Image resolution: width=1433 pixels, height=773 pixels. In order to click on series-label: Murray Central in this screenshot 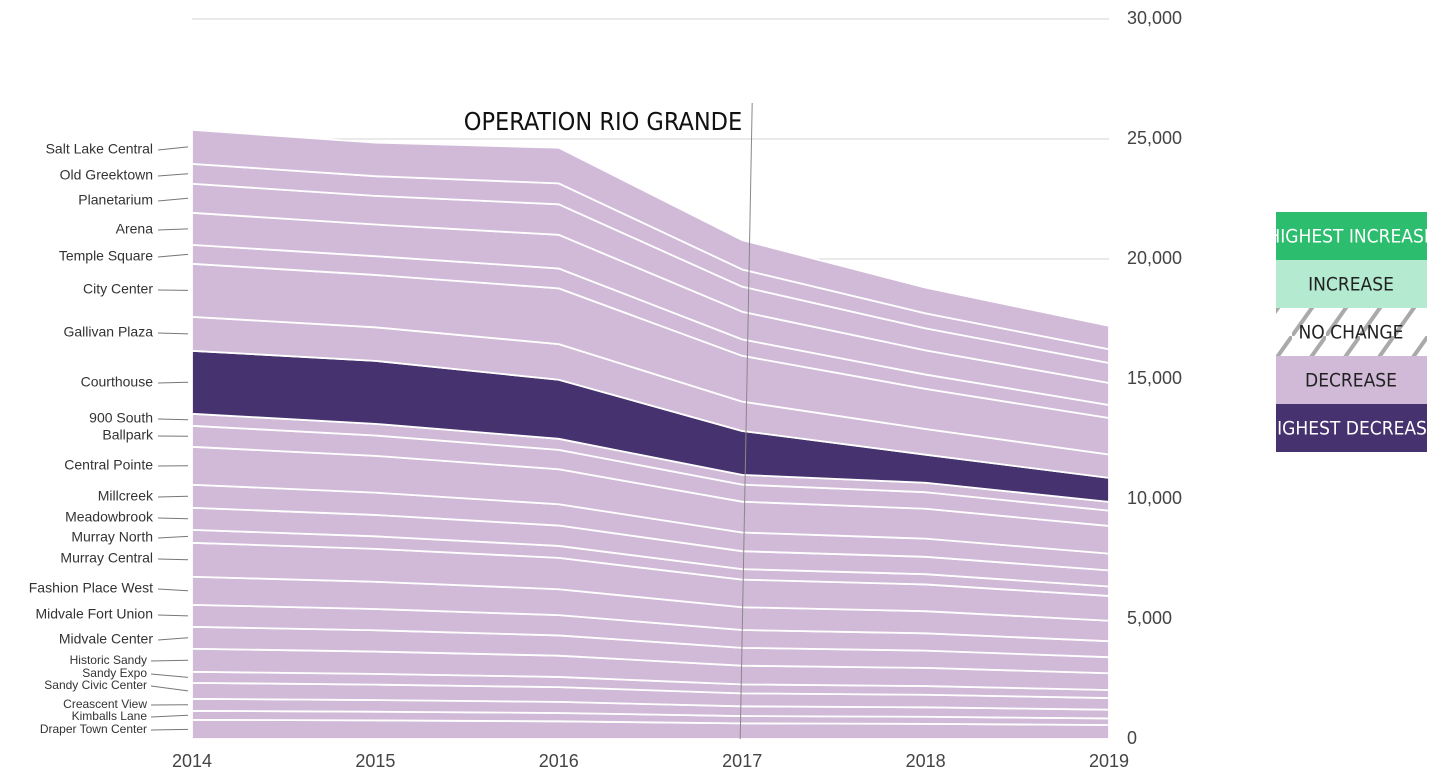, I will do `click(106, 558)`.